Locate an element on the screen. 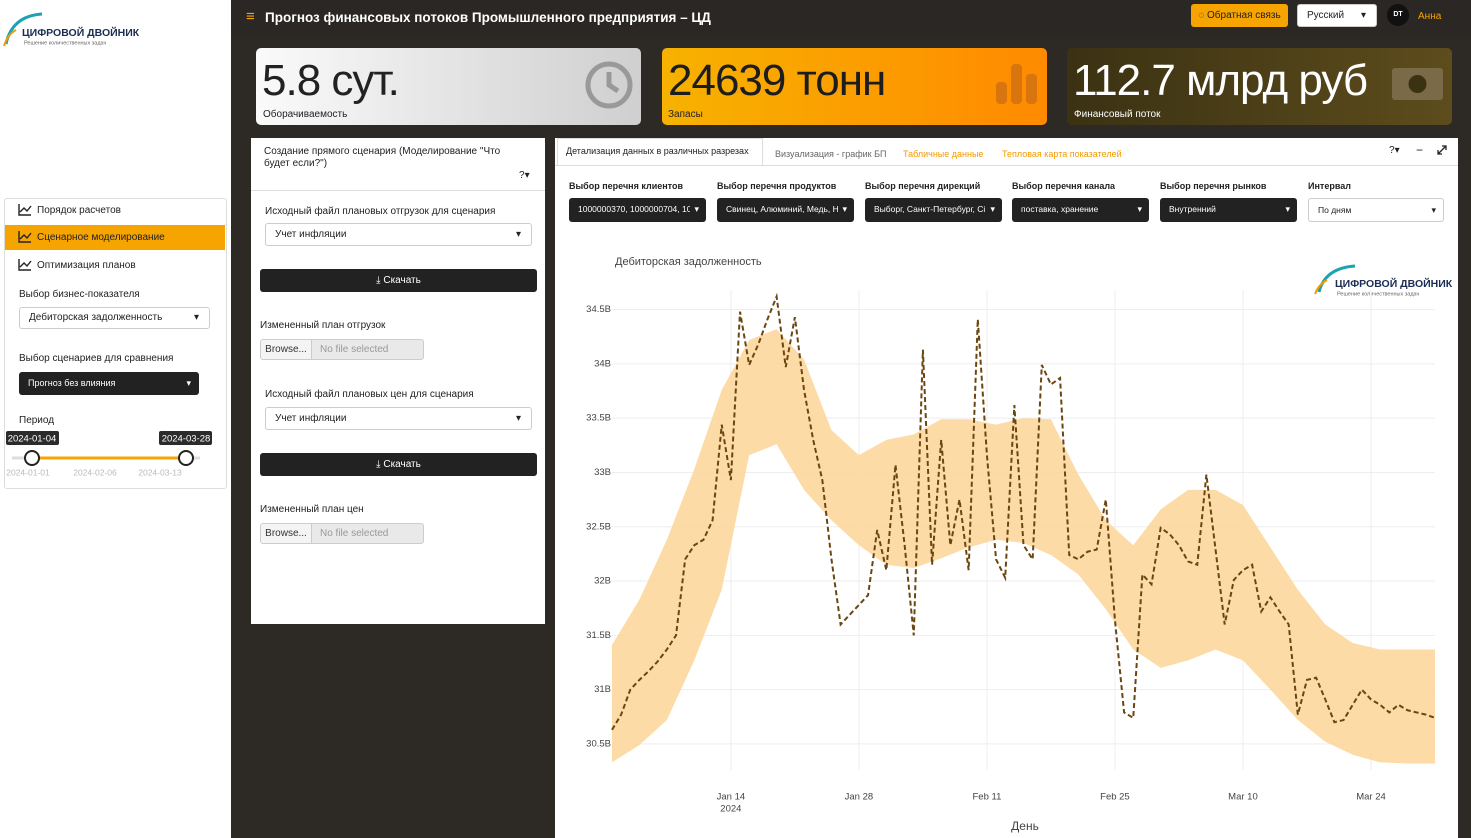  menu-active-bg is located at coordinates (115, 237).